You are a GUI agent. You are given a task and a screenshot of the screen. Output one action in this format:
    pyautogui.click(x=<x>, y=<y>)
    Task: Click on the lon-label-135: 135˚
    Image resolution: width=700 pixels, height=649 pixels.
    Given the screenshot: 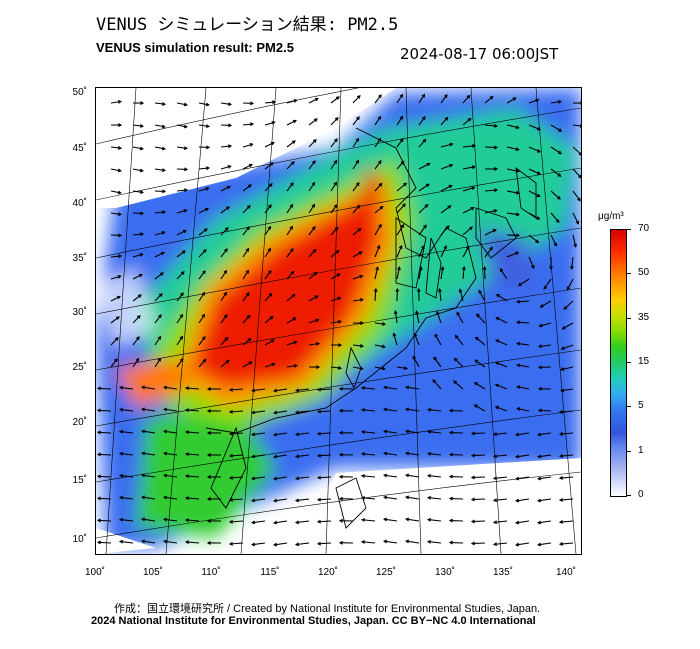 What is the action you would take?
    pyautogui.click(x=502, y=572)
    